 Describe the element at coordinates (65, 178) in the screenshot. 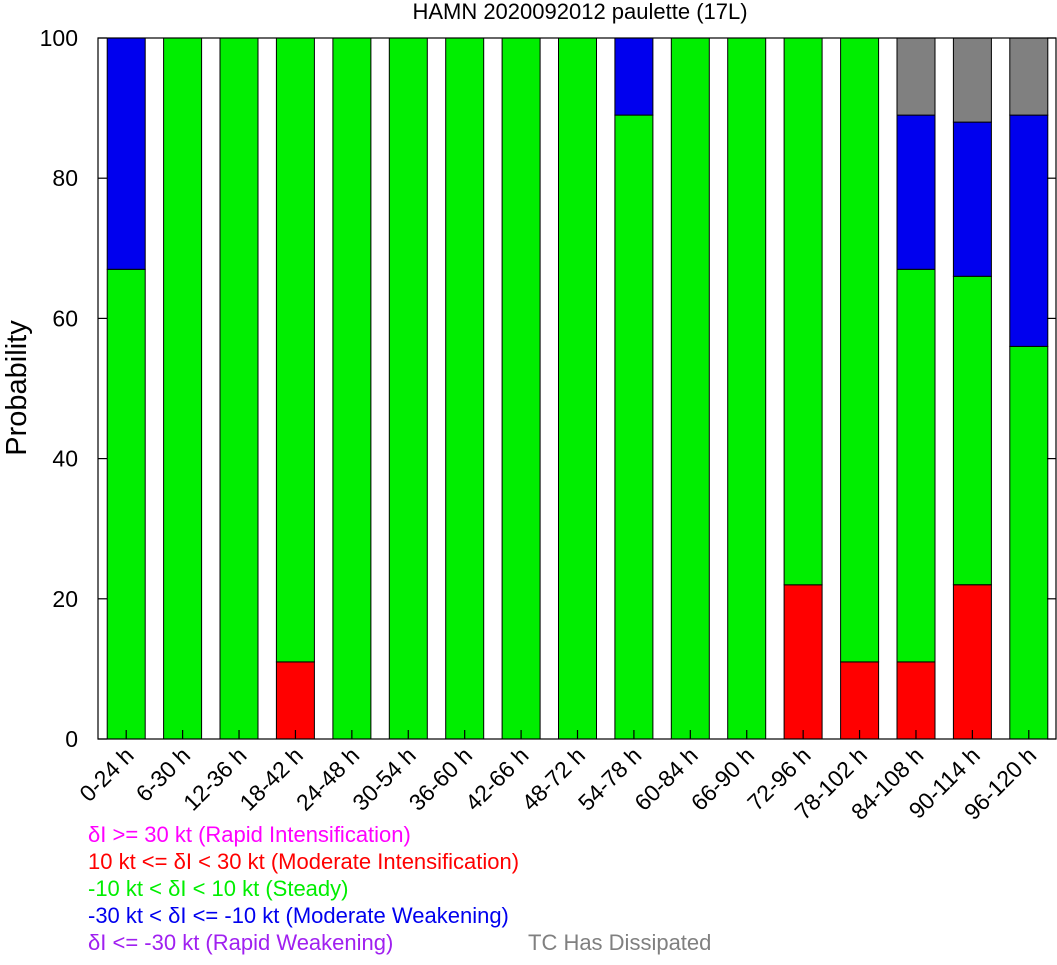

I see `y-tick-label: 80` at that location.